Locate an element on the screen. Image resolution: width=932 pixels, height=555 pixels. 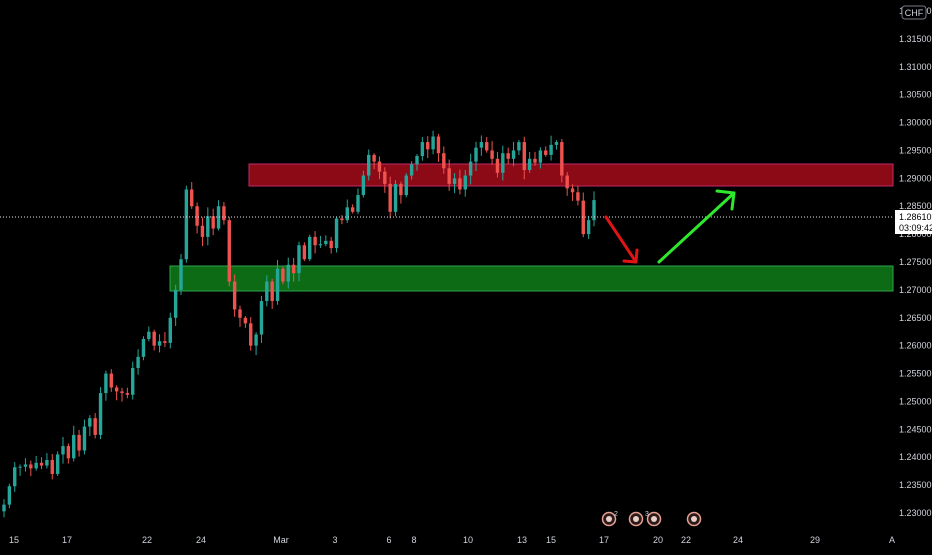
projection-arrow-down is located at coordinates (621, 239).